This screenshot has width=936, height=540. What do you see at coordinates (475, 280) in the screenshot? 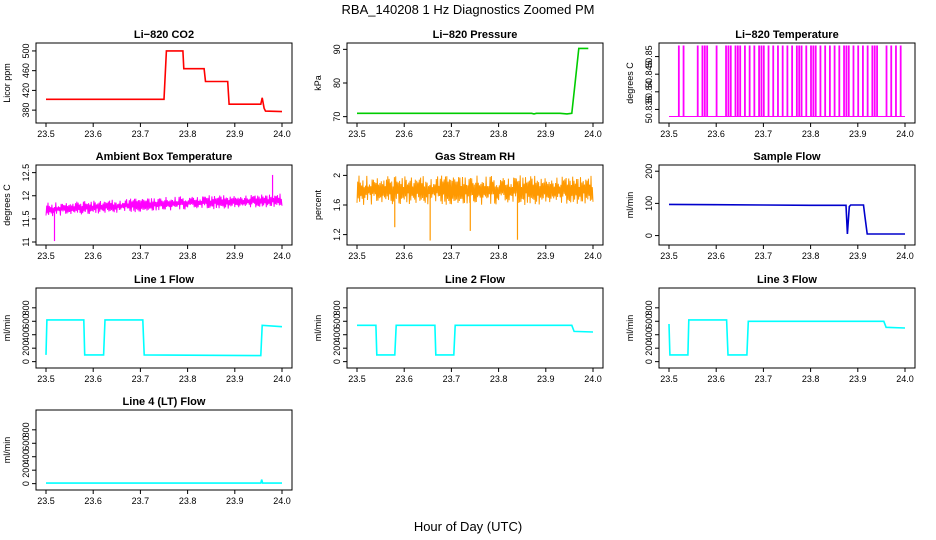
I see `panel-title: Line 2 Flow` at bounding box center [475, 280].